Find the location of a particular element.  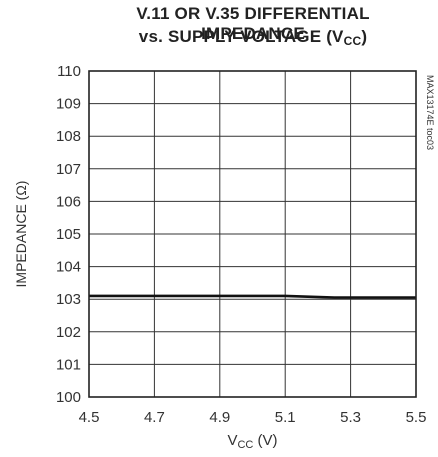

x-tick-labels: 4.5 4.7 4.9 5.1 5.3 5.5 is located at coordinates (253, 417).